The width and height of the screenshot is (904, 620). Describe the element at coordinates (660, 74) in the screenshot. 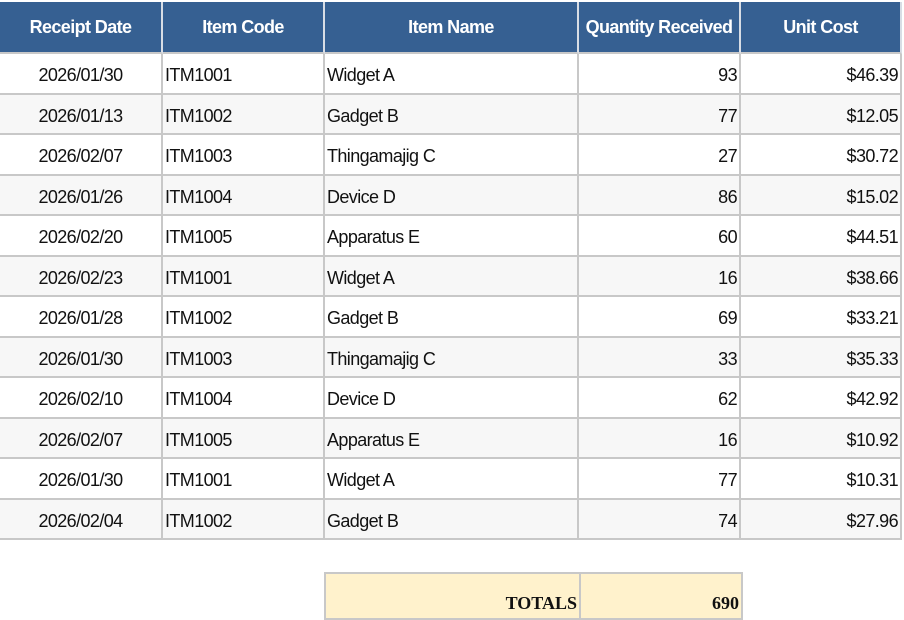

I see `cell-quantity-received: 93` at that location.